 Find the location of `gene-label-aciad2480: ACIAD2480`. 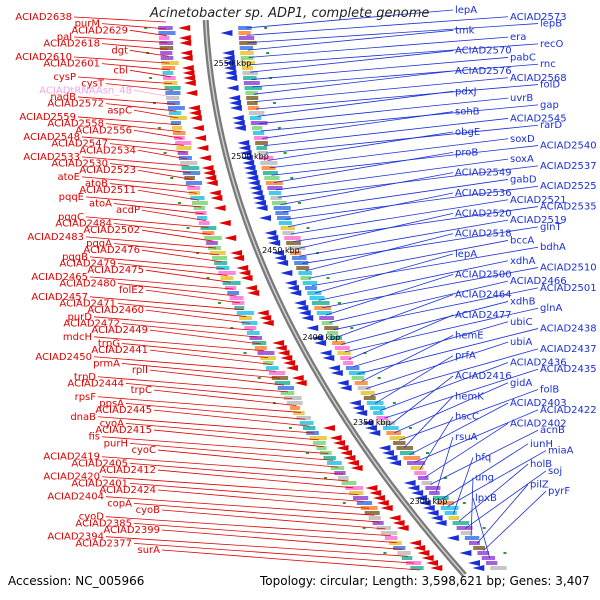

gene-label-aciad2480: ACIAD2480 is located at coordinates (87, 284).